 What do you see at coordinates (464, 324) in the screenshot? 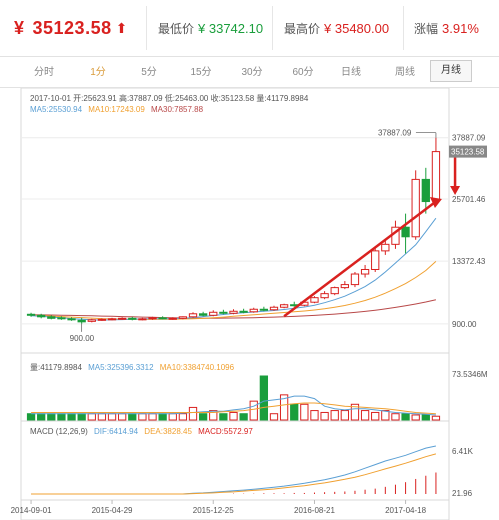
I see `price-tick-label: 900.00` at bounding box center [464, 324].